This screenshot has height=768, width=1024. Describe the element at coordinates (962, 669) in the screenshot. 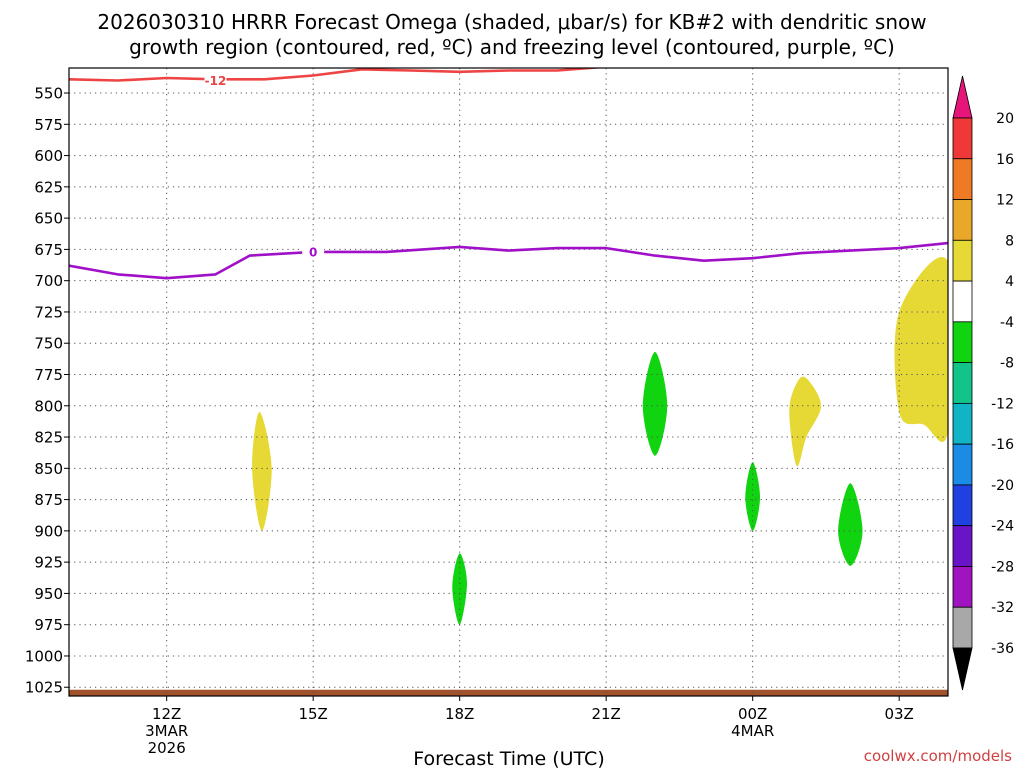

I see `colorbar-bottom-arrow` at that location.